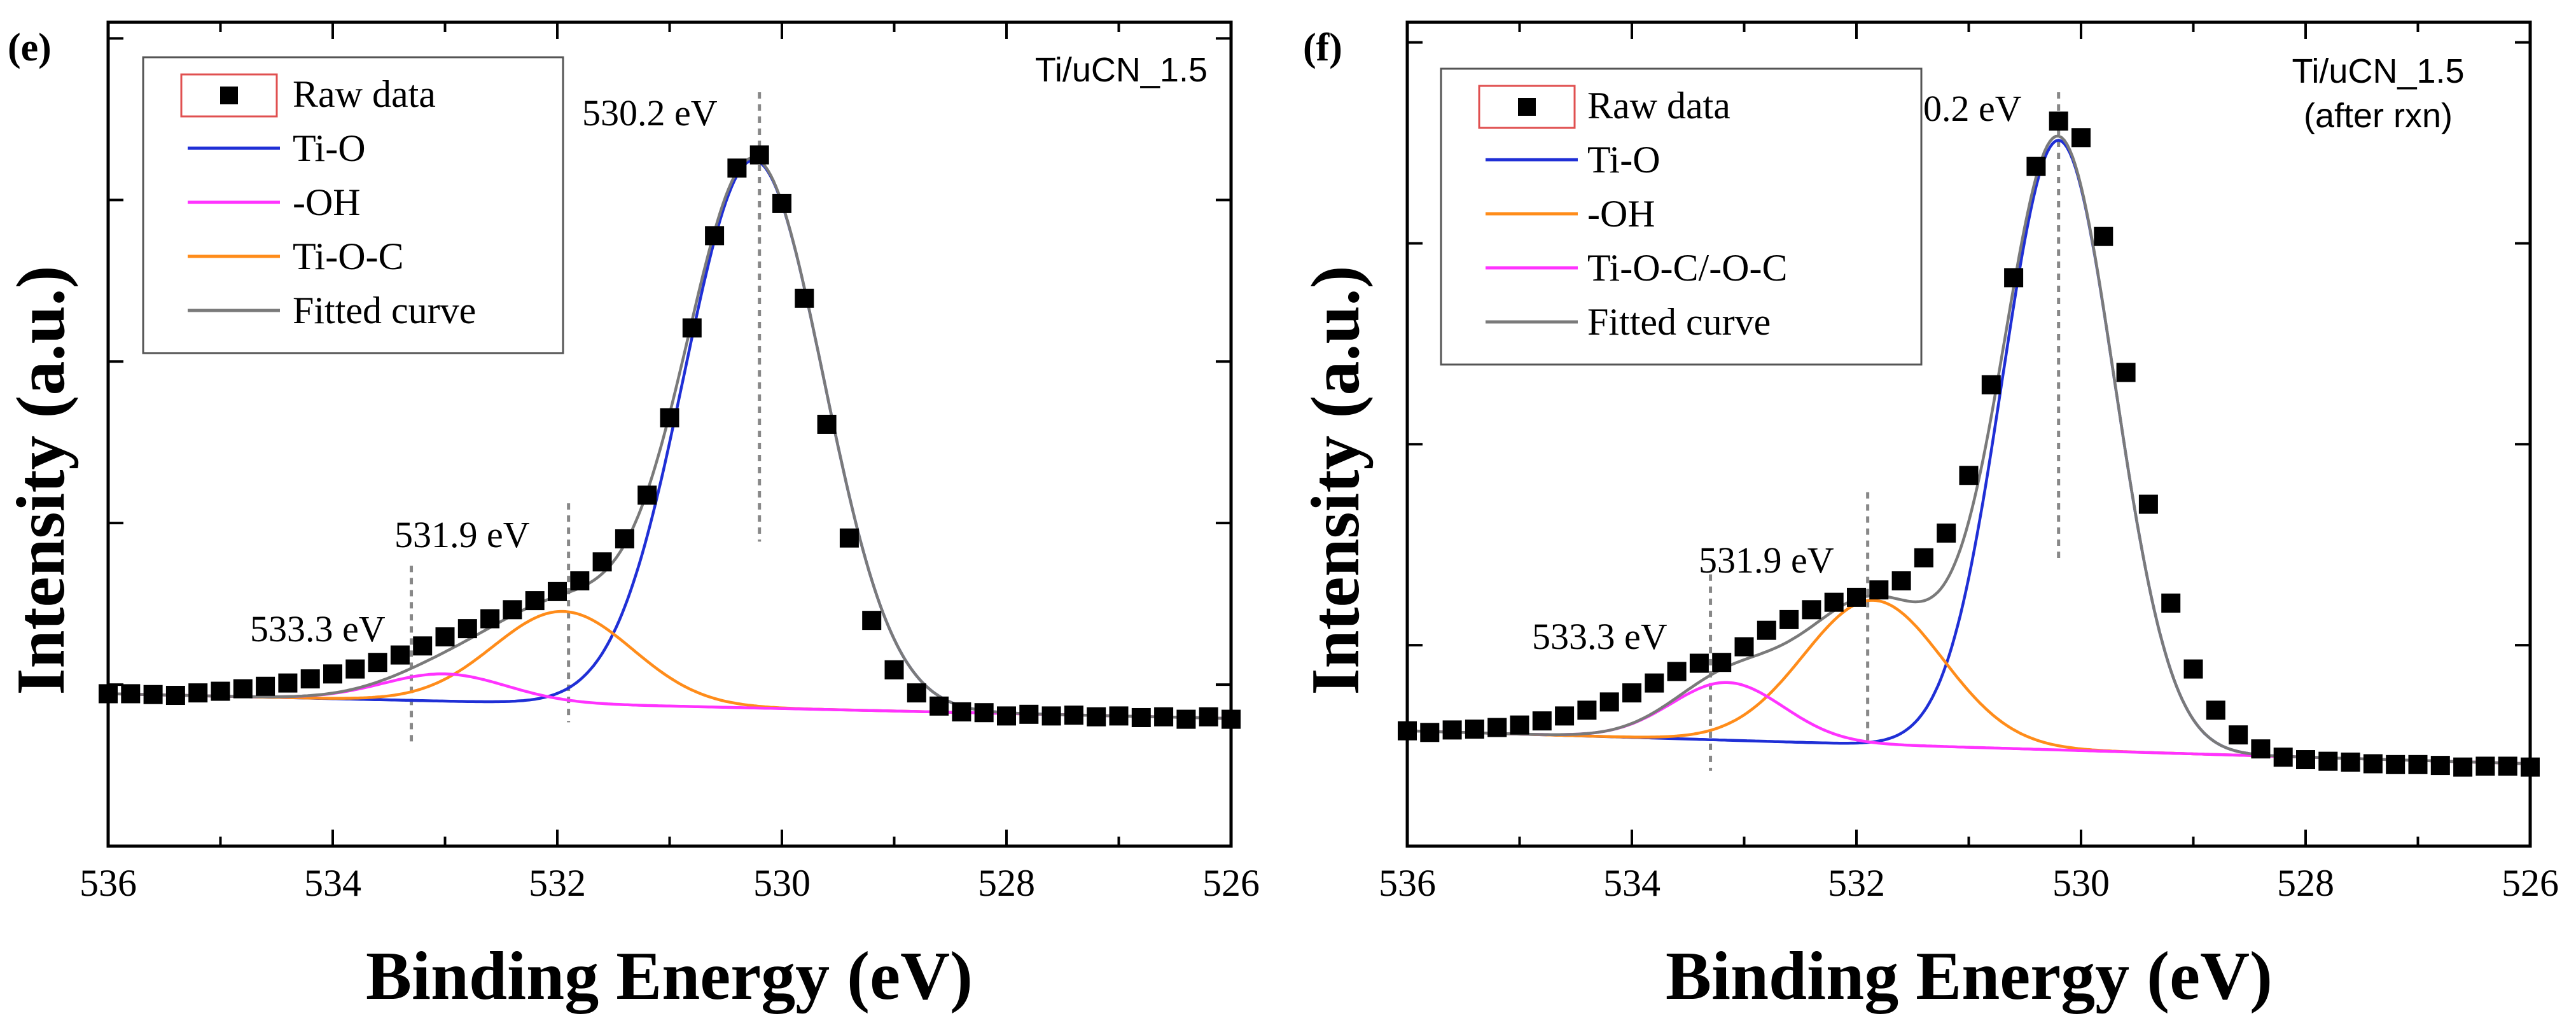 This screenshot has height=1016, width=2576. What do you see at coordinates (1121, 70) in the screenshot?
I see `sample-label: Ti/uCN_1.5` at bounding box center [1121, 70].